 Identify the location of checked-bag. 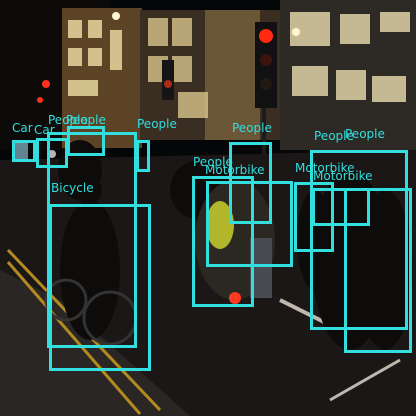
(261, 268).